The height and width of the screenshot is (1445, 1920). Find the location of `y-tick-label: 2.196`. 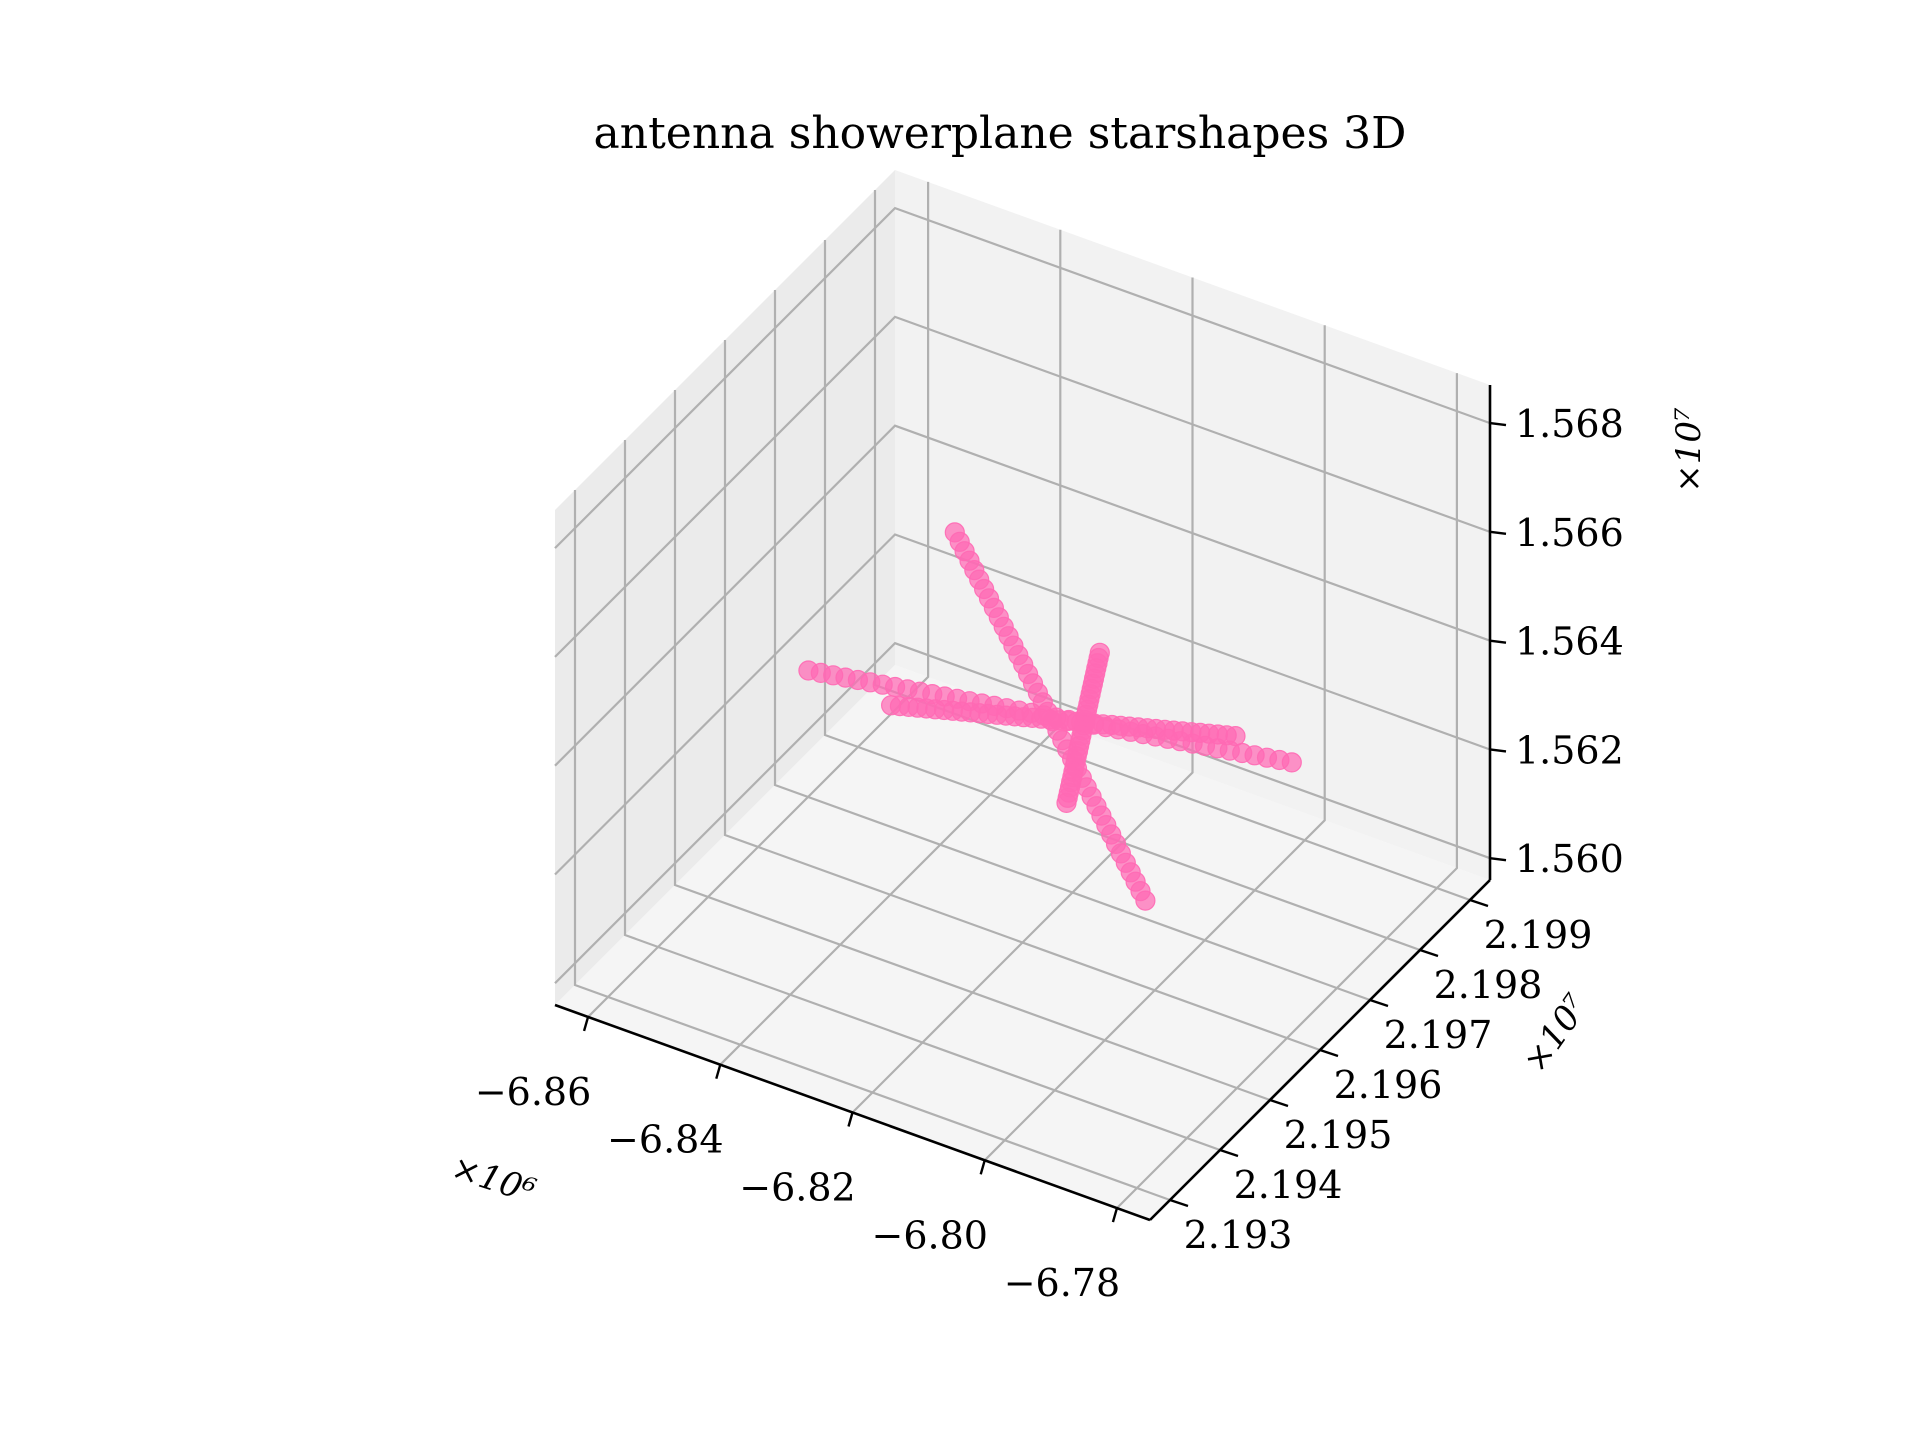

y-tick-label: 2.196 is located at coordinates (1388, 1085).